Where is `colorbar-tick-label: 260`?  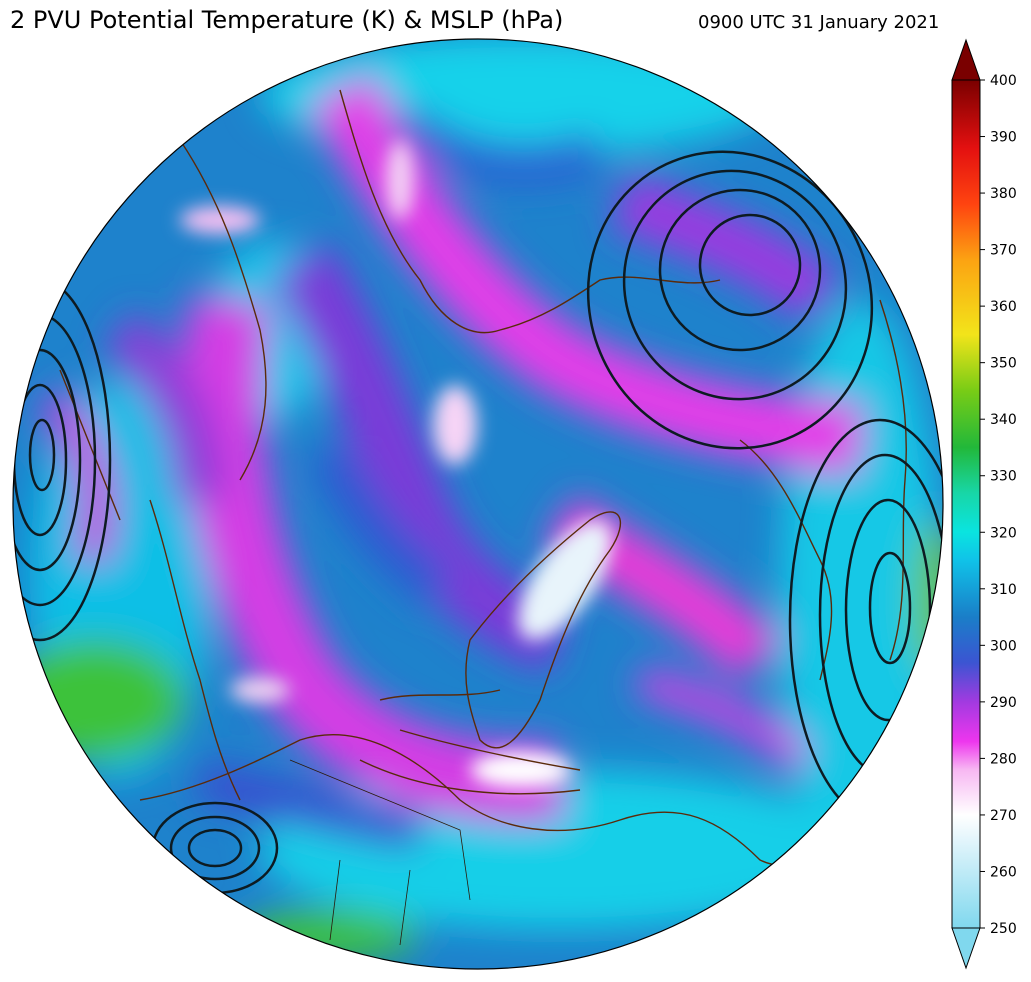
colorbar-tick-label: 260 is located at coordinates (1003, 872).